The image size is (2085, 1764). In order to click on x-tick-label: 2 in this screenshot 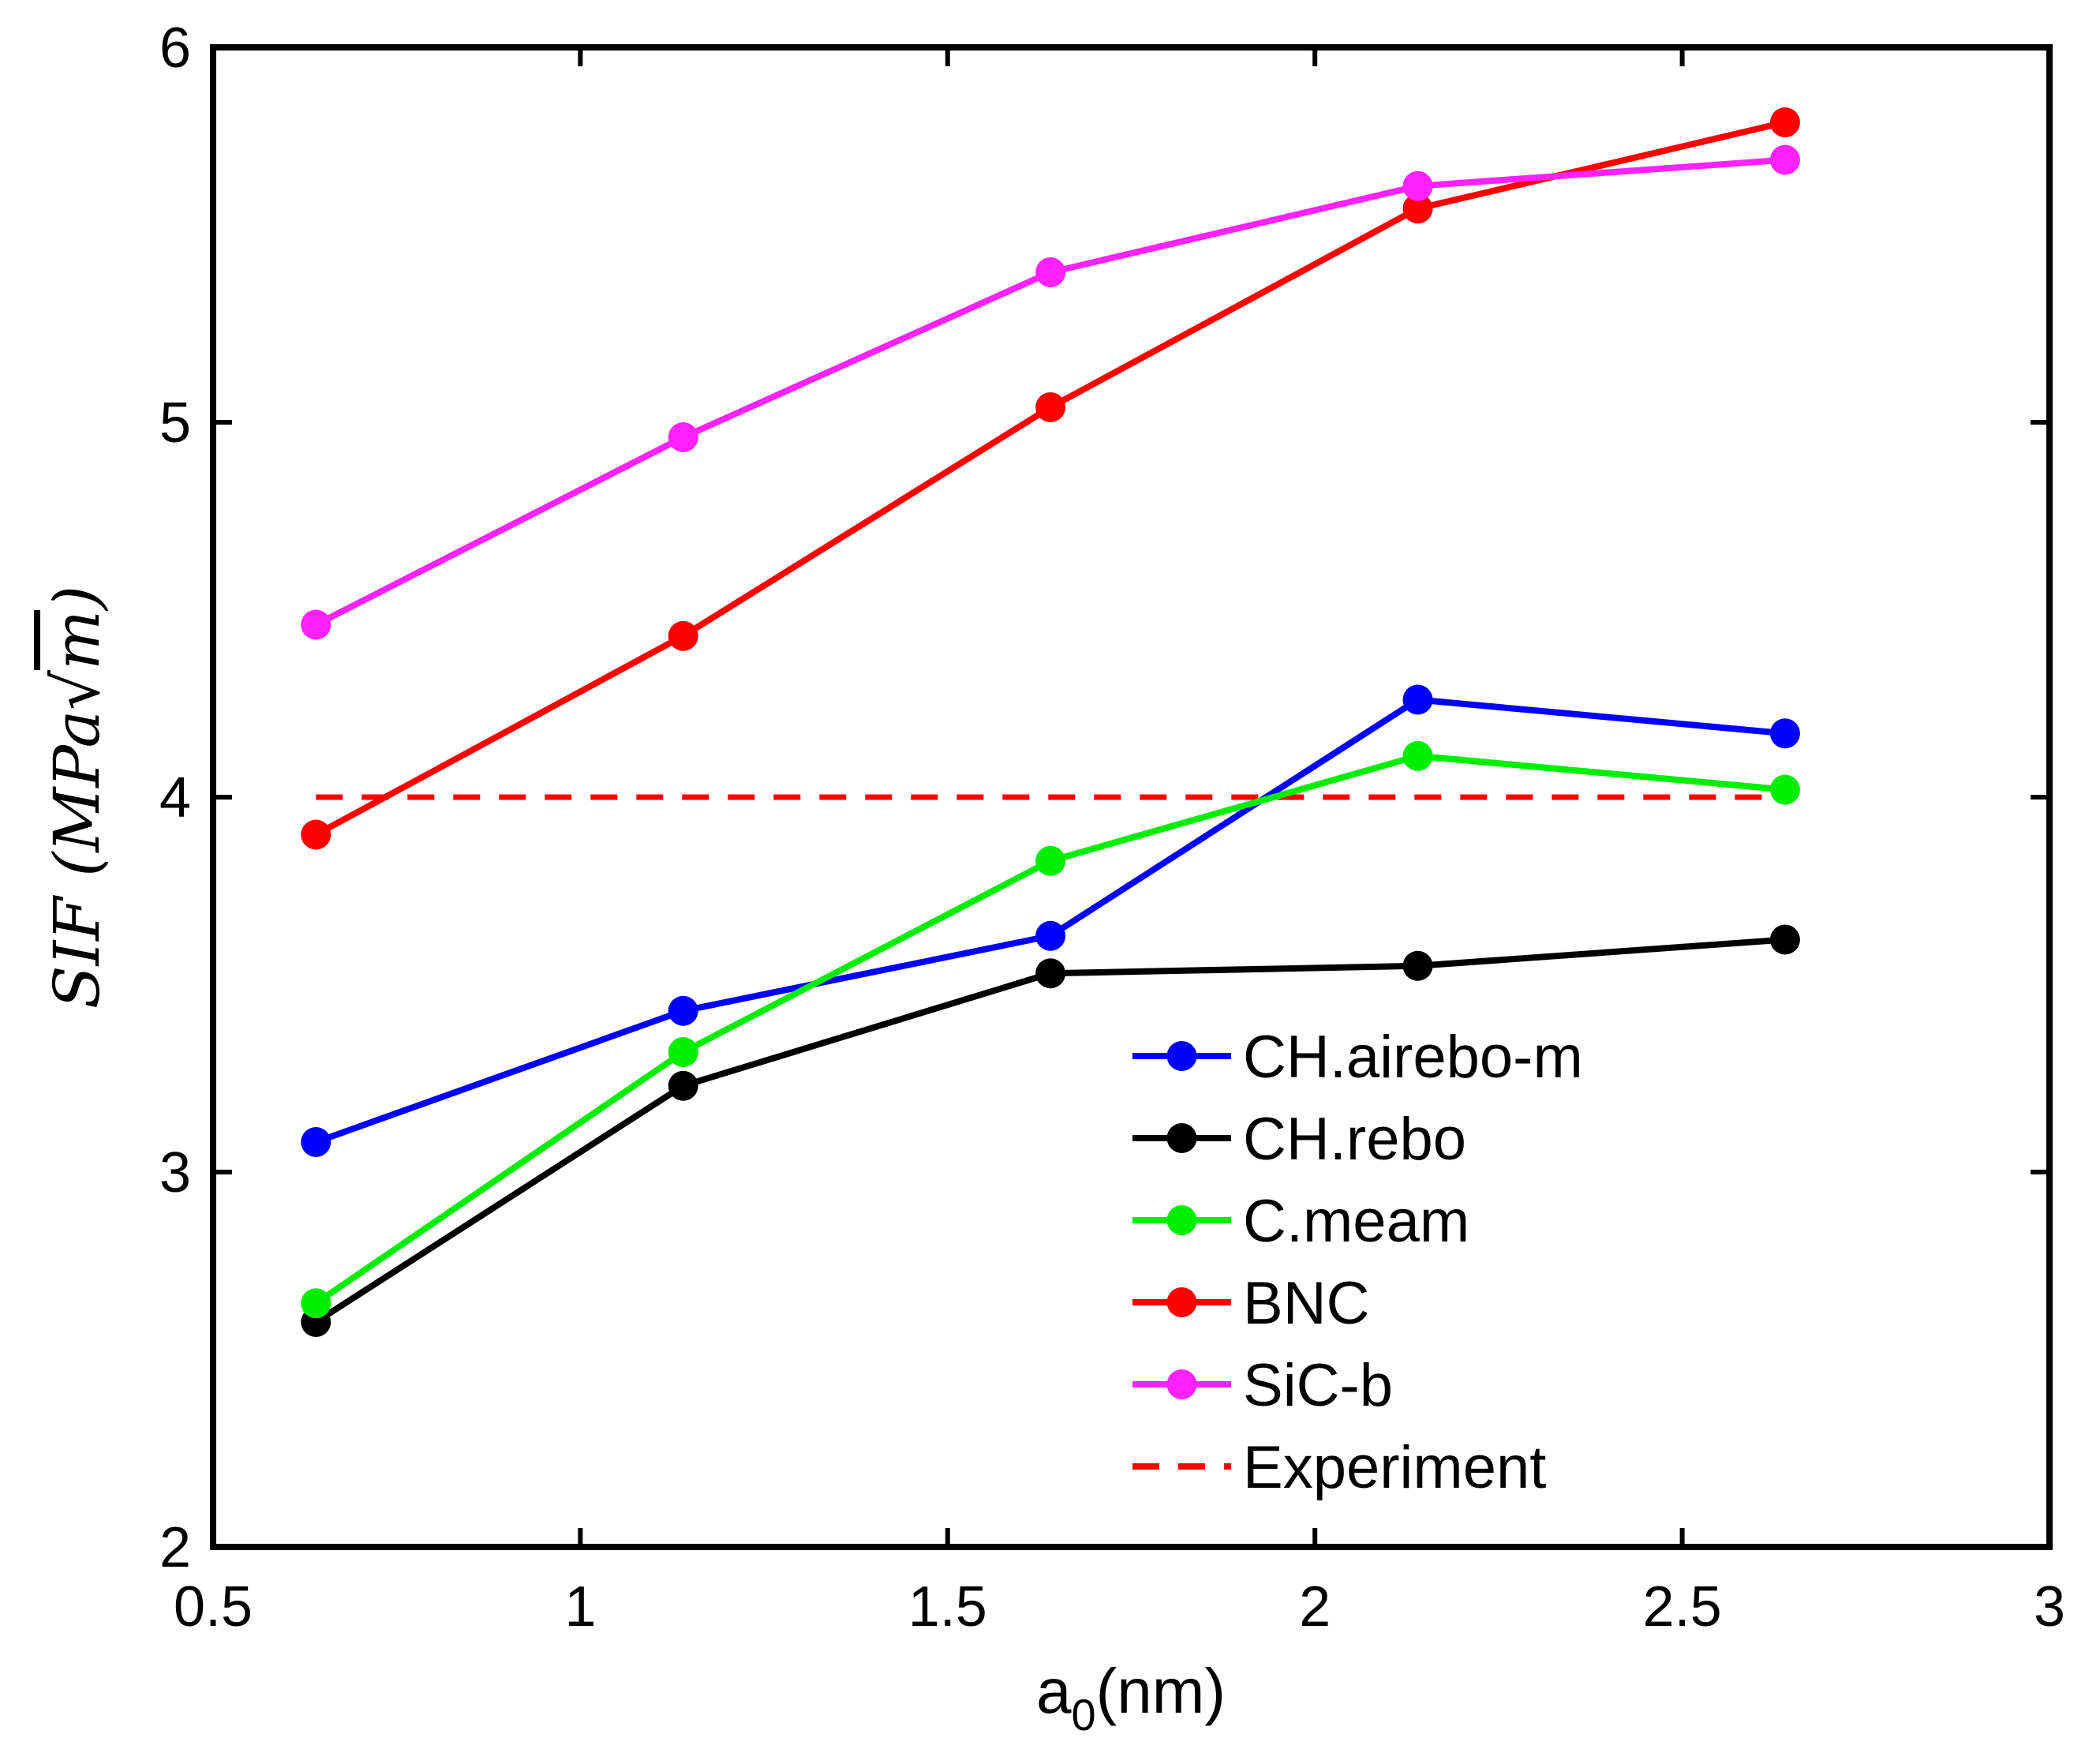, I will do `click(1315, 1607)`.